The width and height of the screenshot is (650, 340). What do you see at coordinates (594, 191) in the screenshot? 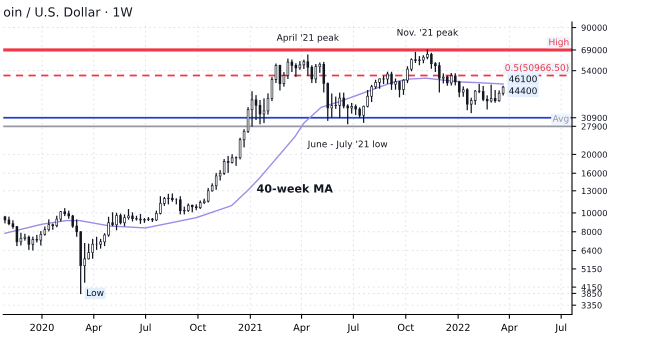
I see `y-tick-label: 13000` at bounding box center [594, 191].